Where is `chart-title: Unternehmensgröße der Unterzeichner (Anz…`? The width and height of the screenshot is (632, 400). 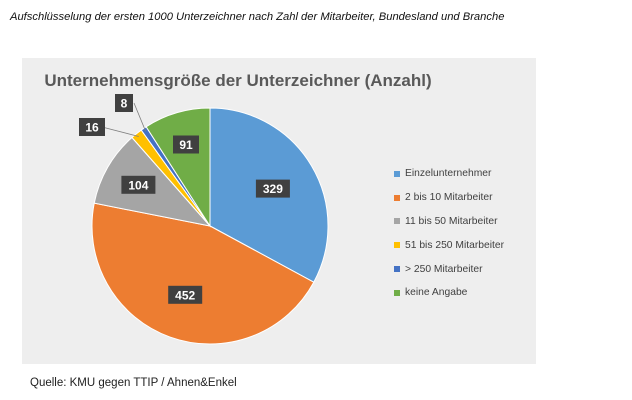 chart-title: Unternehmensgröße der Unterzeichner (Anz… is located at coordinates (238, 80).